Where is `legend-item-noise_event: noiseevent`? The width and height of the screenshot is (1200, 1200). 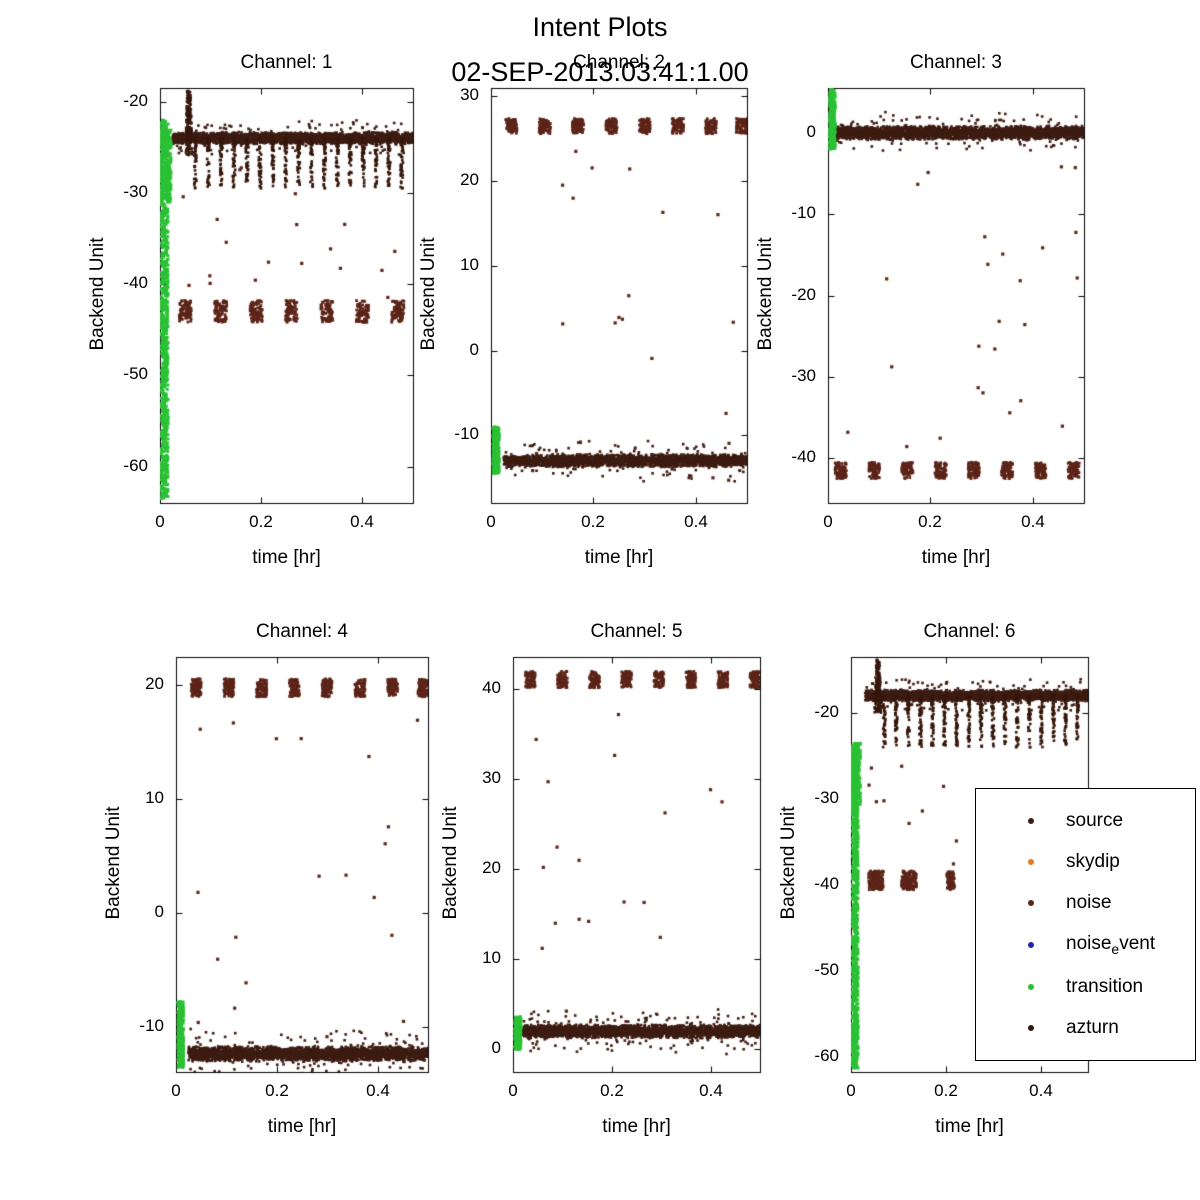 legend-item-noise_event: noiseevent is located at coordinates (1085, 945).